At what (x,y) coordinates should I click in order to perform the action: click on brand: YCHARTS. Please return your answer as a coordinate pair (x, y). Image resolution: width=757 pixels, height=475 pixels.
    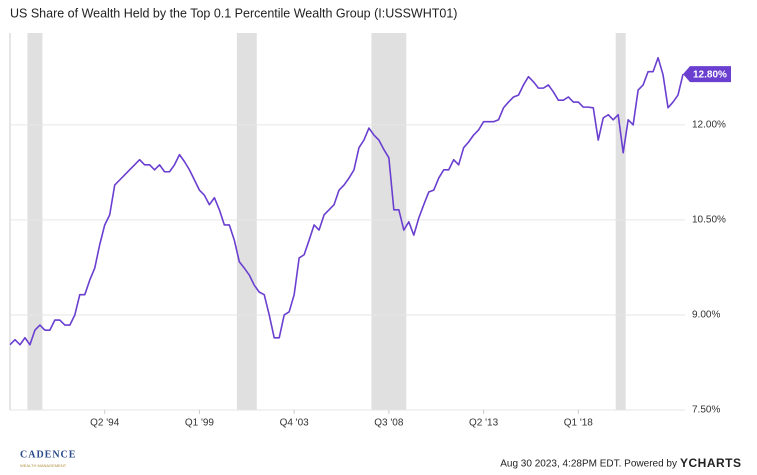
    Looking at the image, I should click on (711, 463).